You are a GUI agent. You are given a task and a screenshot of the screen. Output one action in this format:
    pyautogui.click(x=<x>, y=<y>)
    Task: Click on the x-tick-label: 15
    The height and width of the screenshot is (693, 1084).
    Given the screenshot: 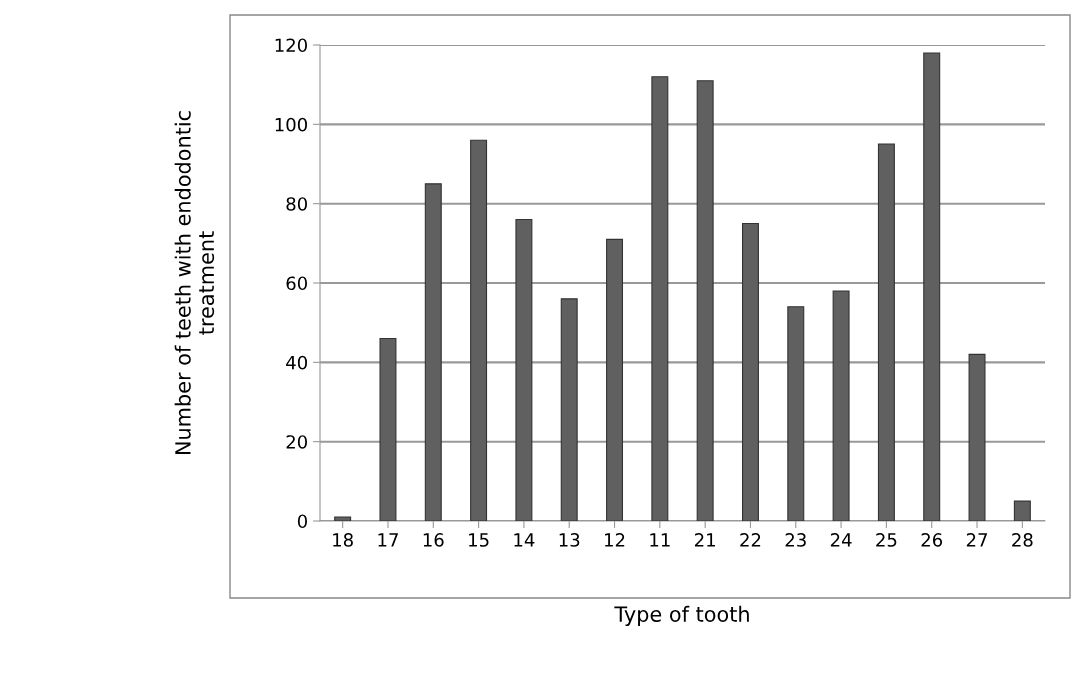 What is the action you would take?
    pyautogui.click(x=479, y=540)
    